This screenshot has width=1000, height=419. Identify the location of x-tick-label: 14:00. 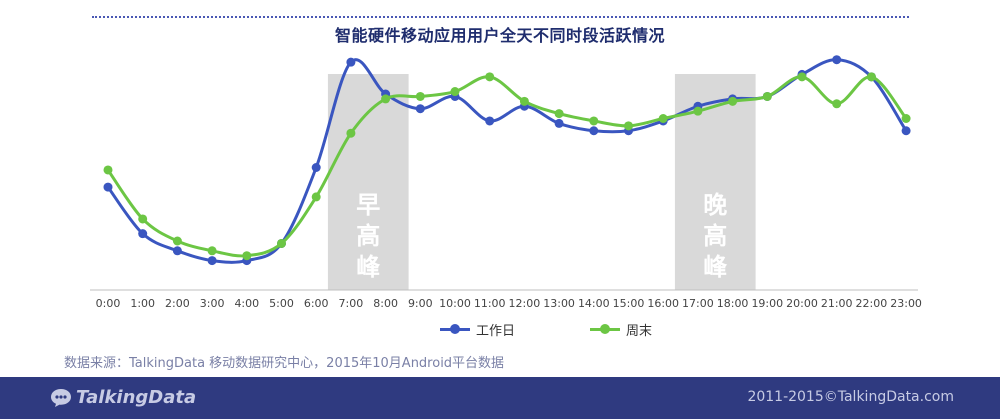
(594, 303).